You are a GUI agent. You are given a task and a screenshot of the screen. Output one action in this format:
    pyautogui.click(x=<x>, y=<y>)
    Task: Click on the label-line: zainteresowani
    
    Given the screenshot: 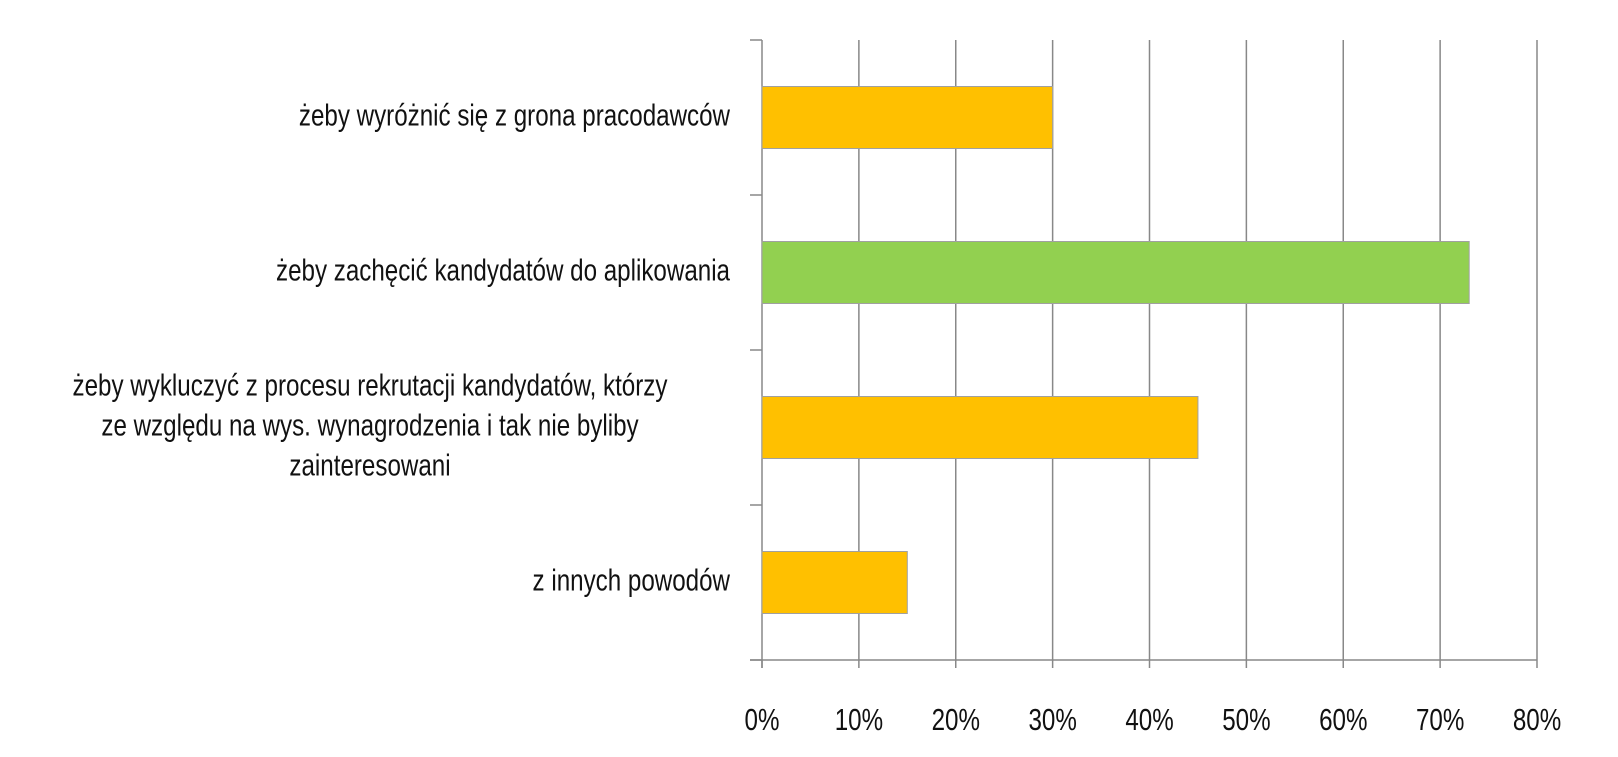 What is the action you would take?
    pyautogui.click(x=369, y=465)
    